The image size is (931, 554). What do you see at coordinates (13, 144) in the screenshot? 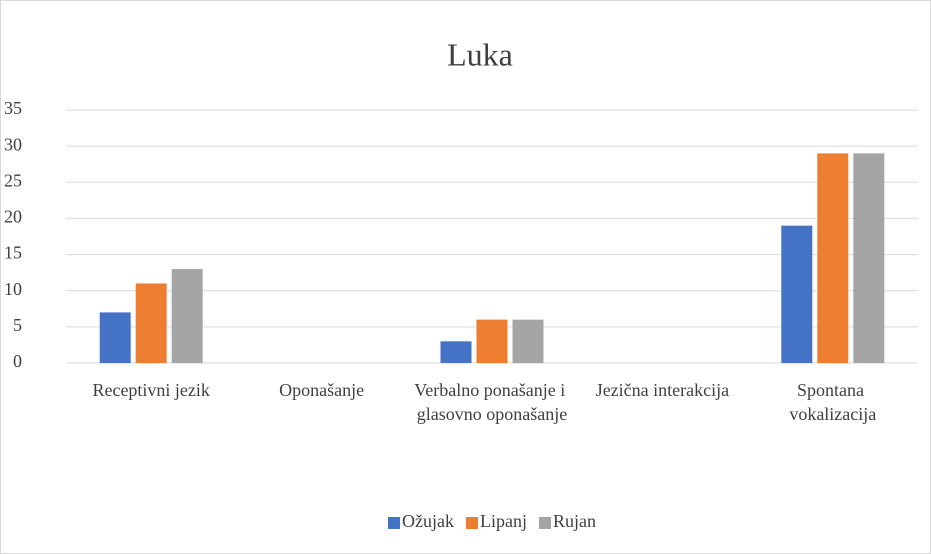
I see `y-tick-label: 30` at bounding box center [13, 144].